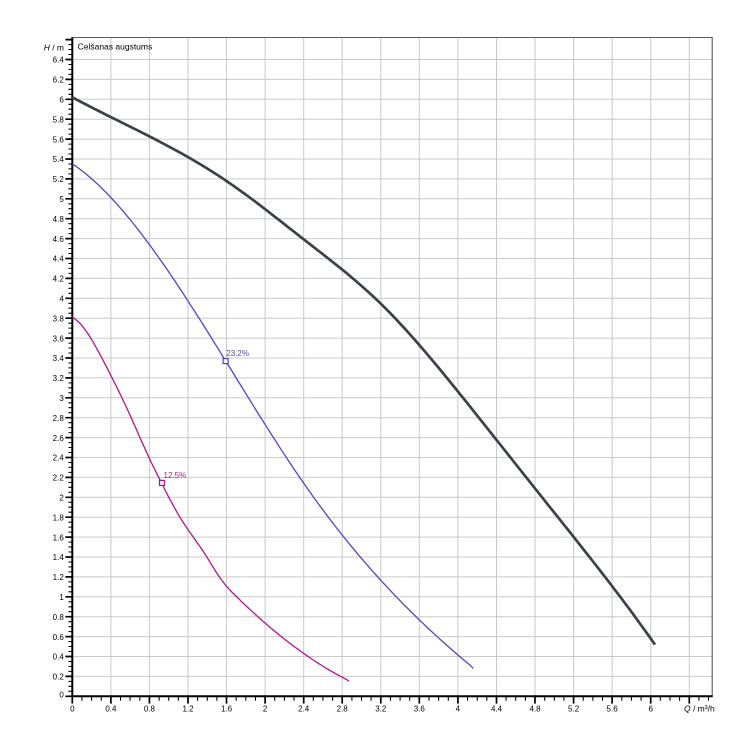  I want to click on svg-text: 3, so click(61, 398).